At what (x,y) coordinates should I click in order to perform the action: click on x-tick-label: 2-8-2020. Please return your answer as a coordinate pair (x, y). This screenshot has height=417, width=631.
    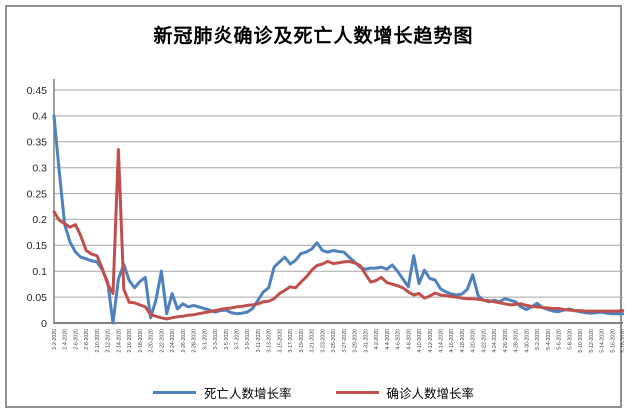
    Looking at the image, I should click on (87, 339).